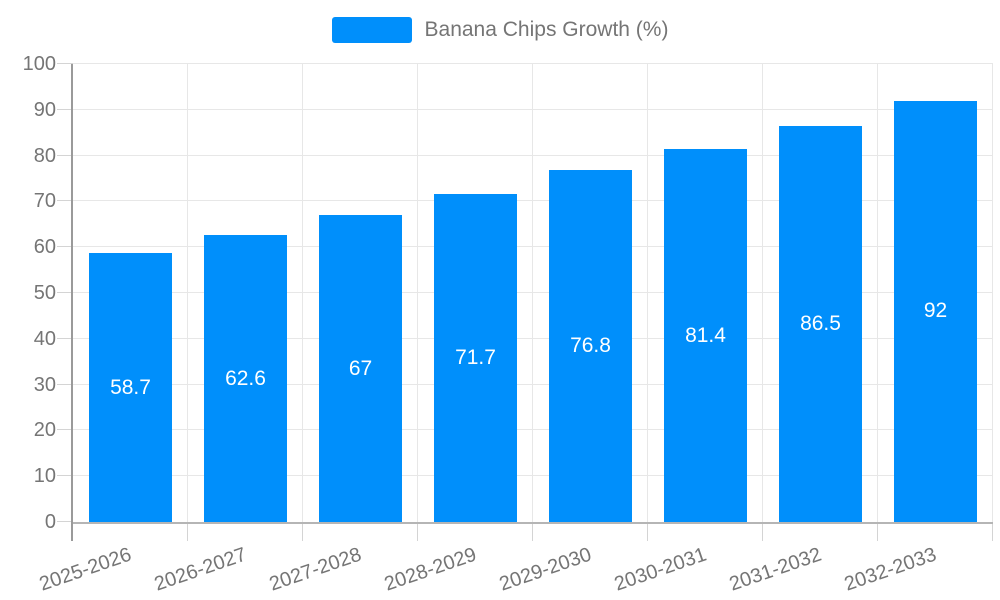  I want to click on bar-value-label: 86.5, so click(820, 323).